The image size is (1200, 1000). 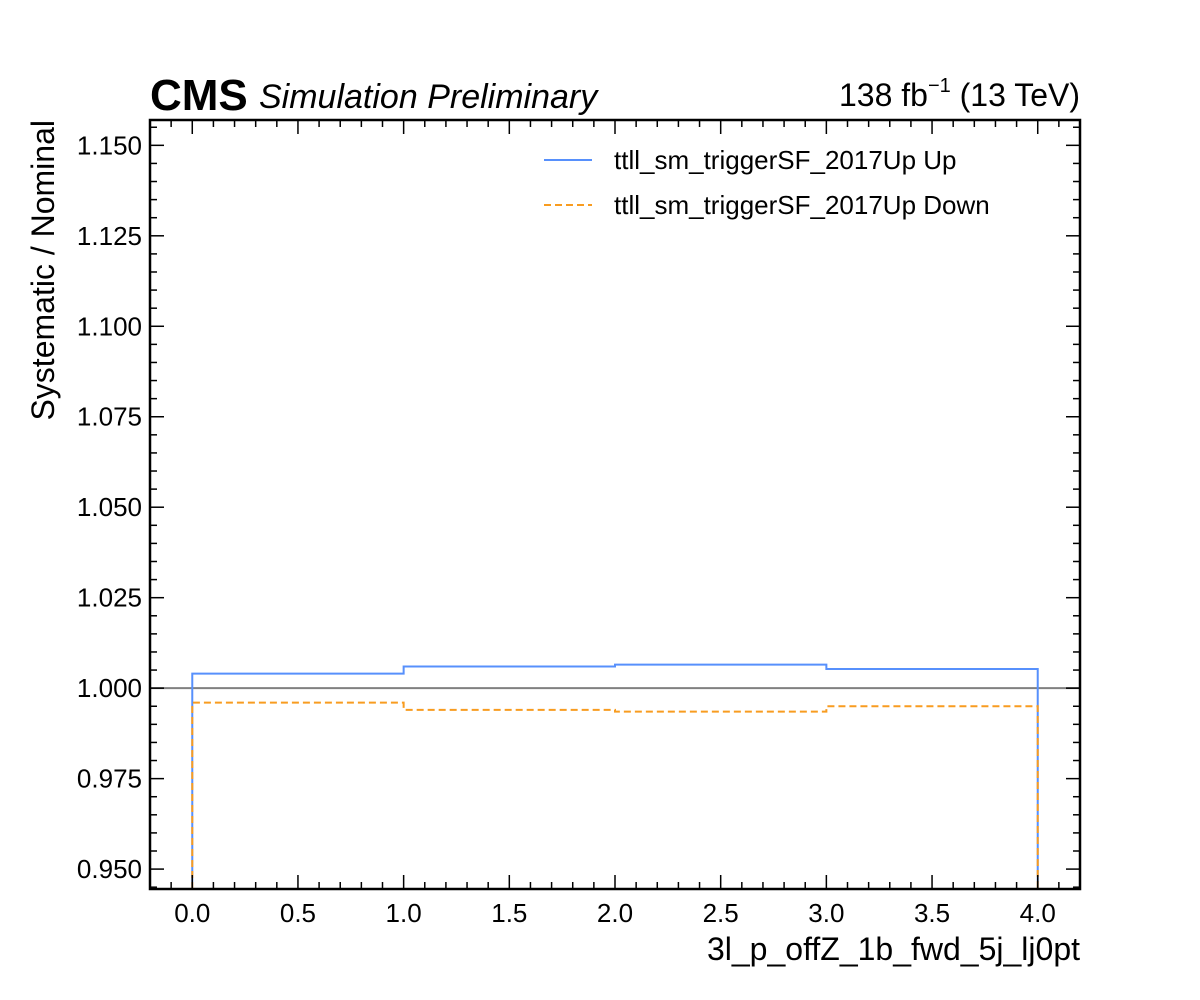 What do you see at coordinates (1015, 95) in the screenshot?
I see `energy-label: (13 TeV)` at bounding box center [1015, 95].